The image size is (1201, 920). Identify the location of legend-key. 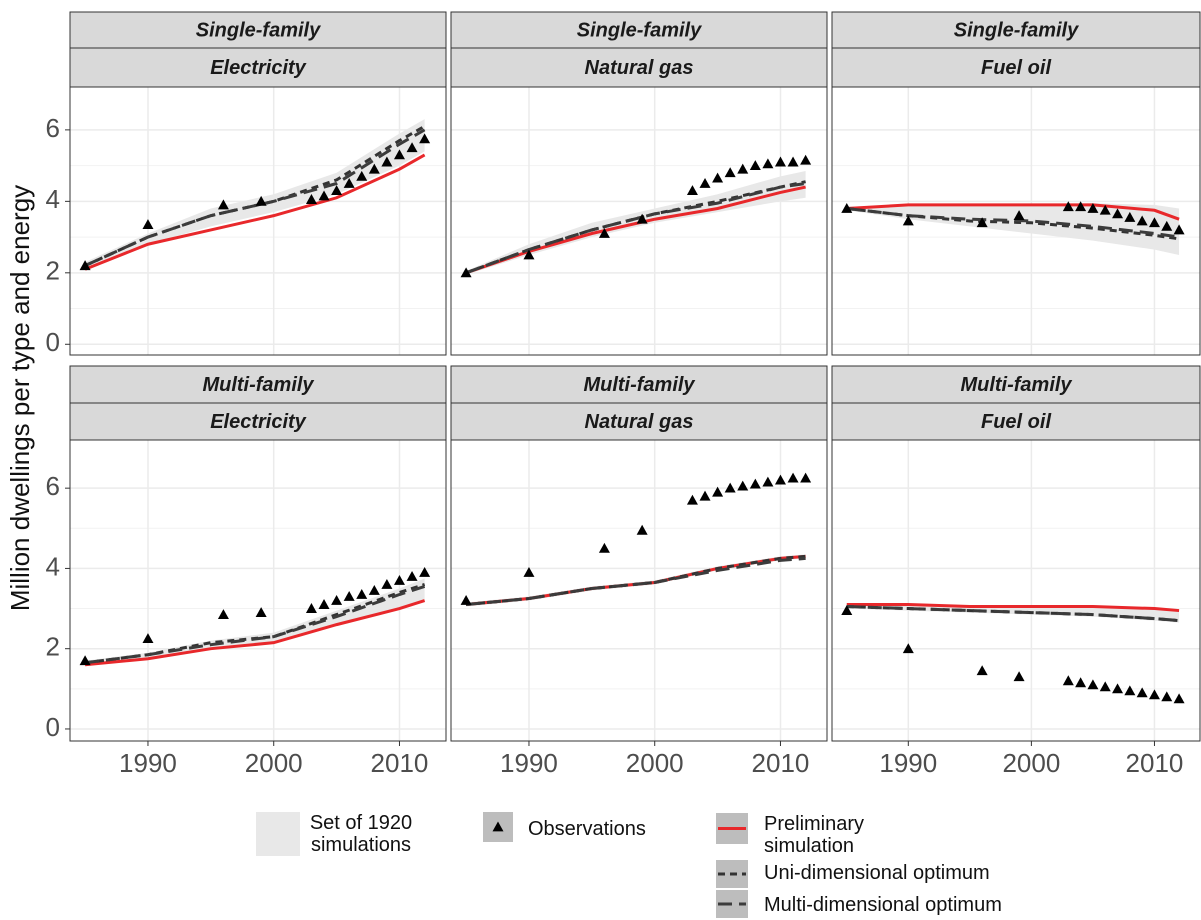
(278, 834).